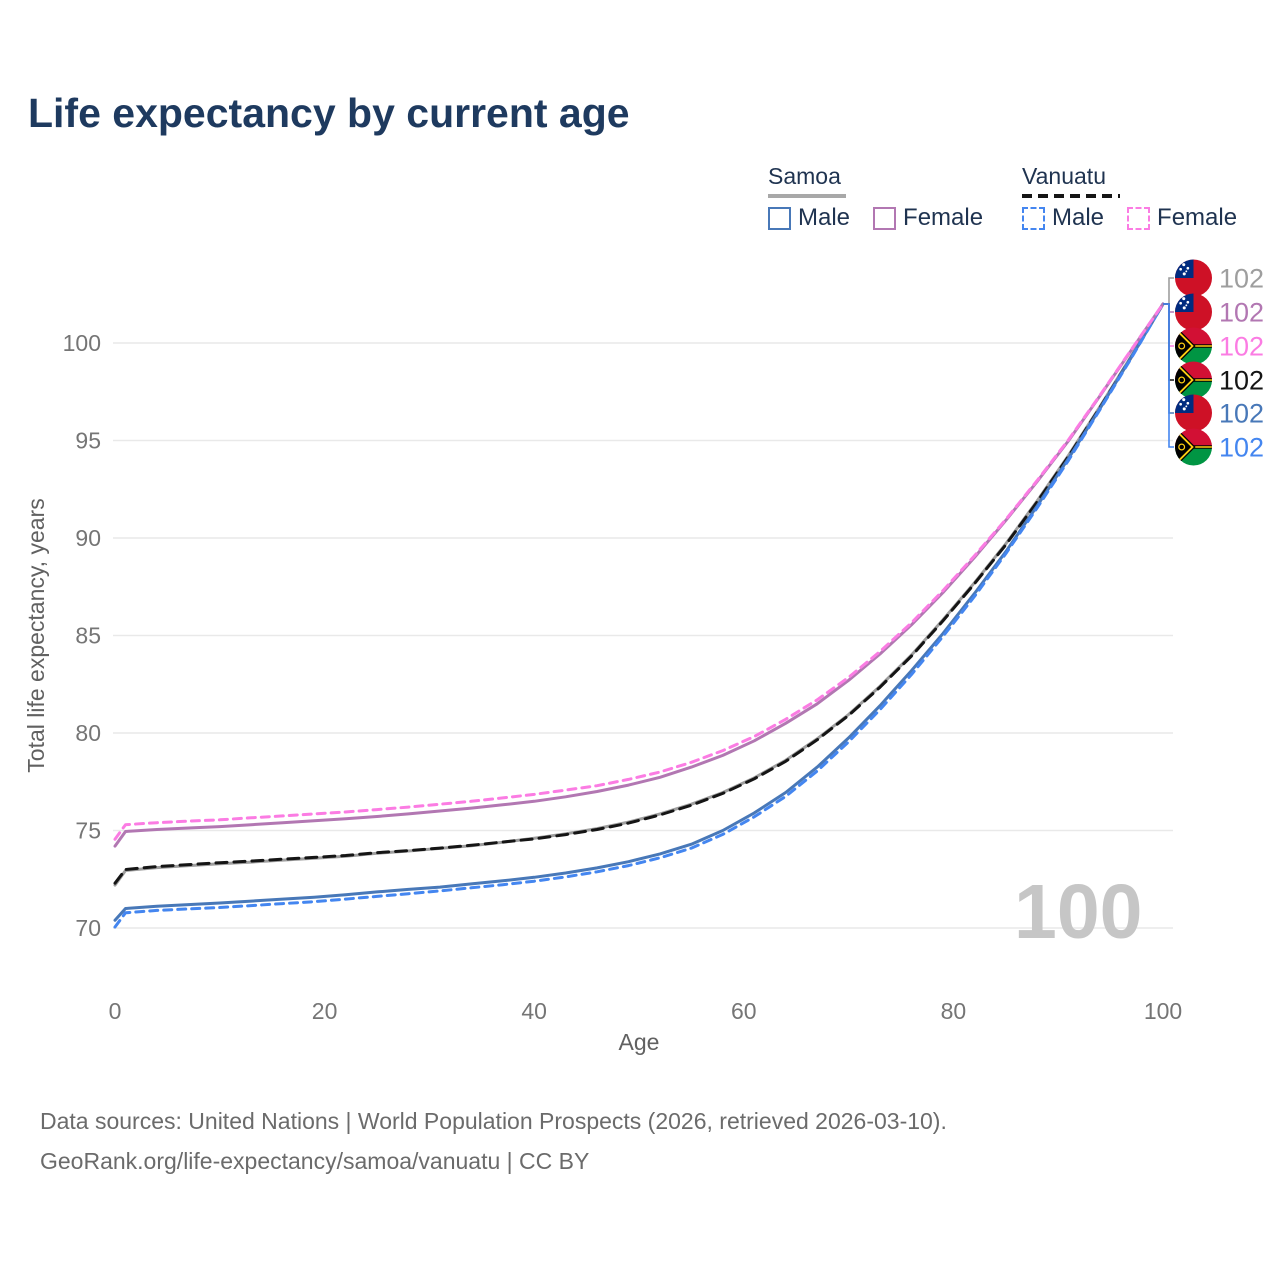 The width and height of the screenshot is (1280, 1280). Describe the element at coordinates (88, 538) in the screenshot. I see `y-tick-label: 90` at that location.